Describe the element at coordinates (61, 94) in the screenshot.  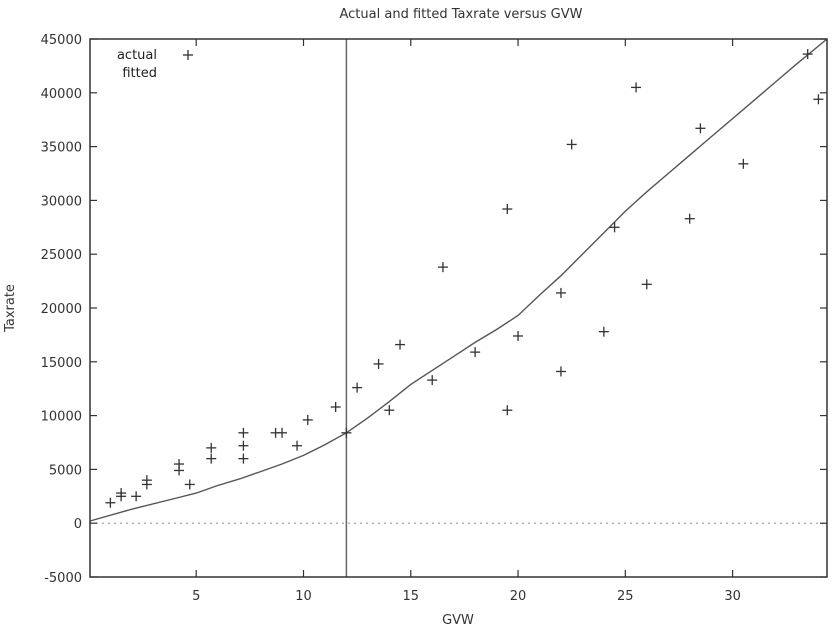
I see `y-tick-label: 40000` at that location.